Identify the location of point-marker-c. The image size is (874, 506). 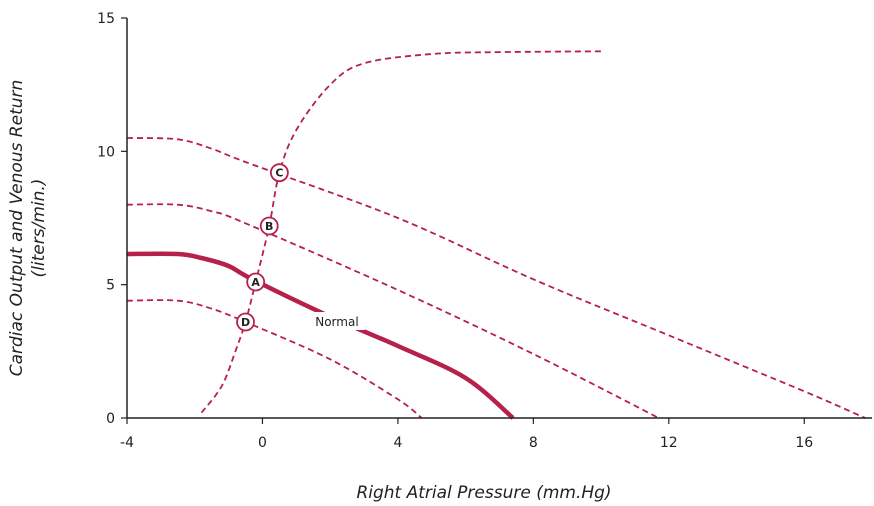
(279, 173).